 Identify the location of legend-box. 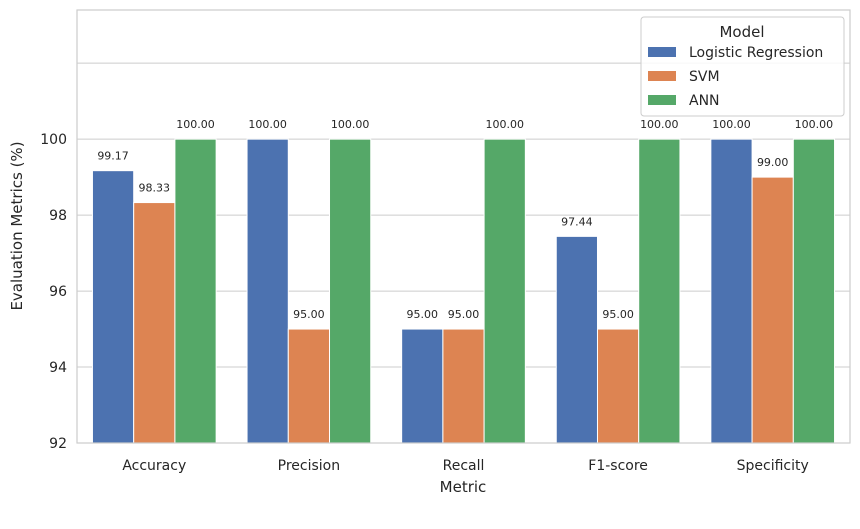
(742, 66).